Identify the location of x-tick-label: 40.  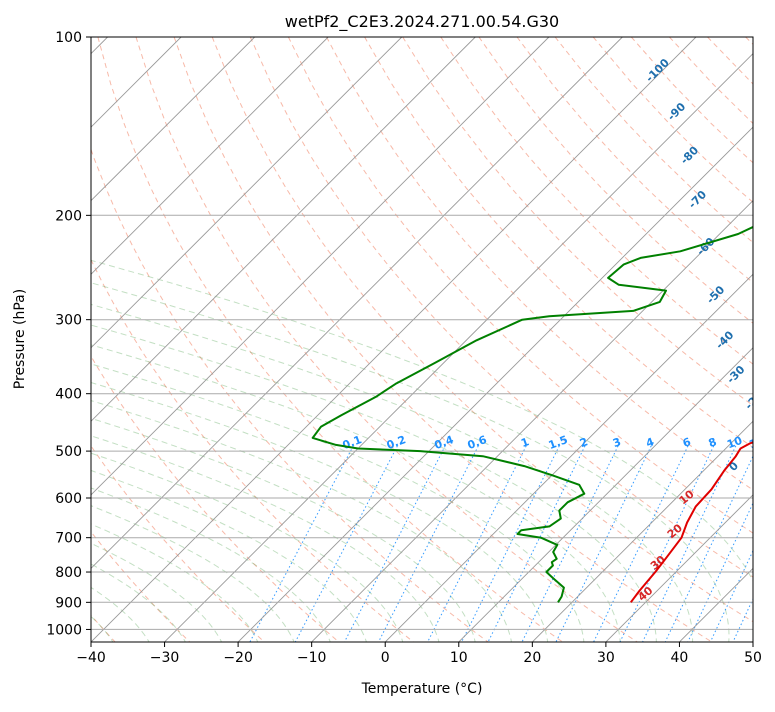
(680, 658).